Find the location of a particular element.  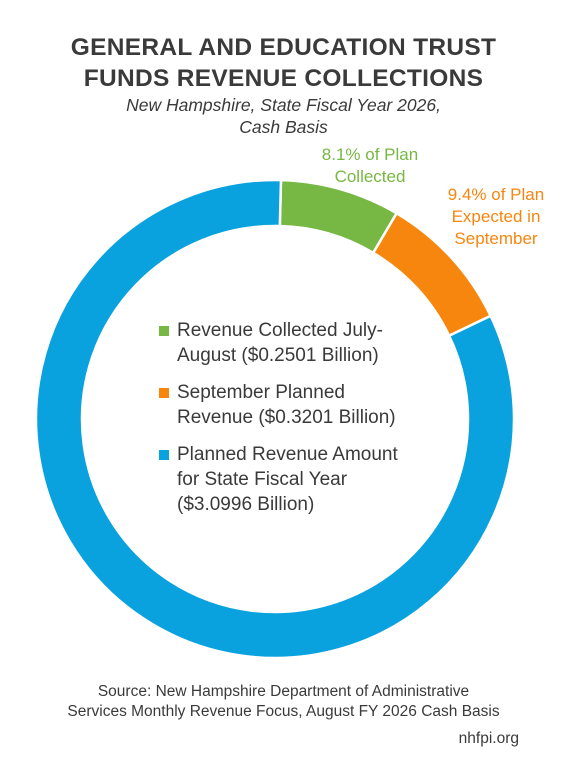

september-callout: 9.4% of Plan Expected in September is located at coordinates (496, 217).